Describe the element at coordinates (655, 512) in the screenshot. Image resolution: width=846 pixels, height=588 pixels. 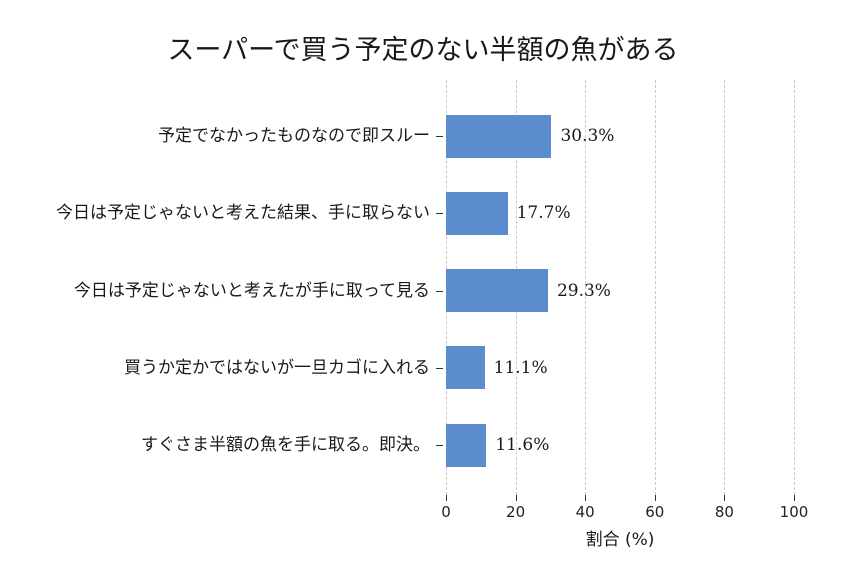
I see `x-tick-label: 60` at that location.